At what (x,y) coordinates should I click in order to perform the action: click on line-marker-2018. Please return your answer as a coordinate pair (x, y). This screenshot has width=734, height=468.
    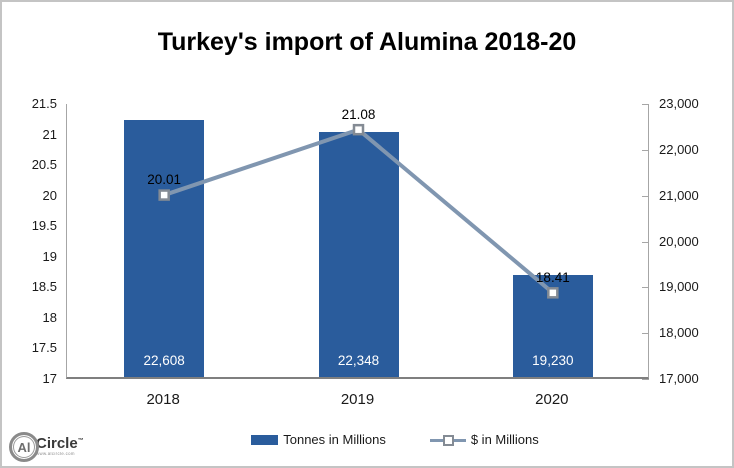
    Looking at the image, I should click on (164, 195).